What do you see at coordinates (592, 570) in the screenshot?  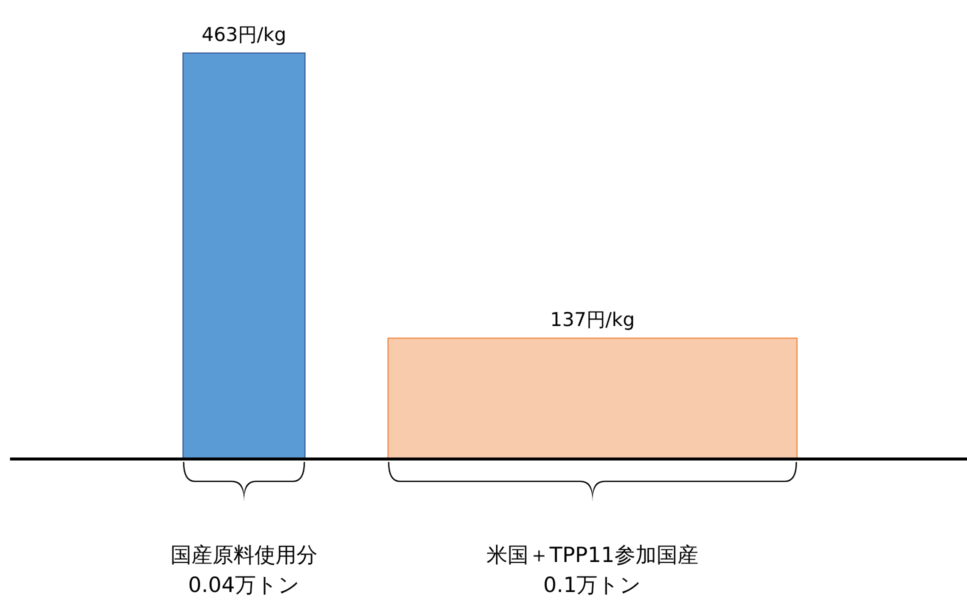 I see `x-tick-label: 米国＋TPP11参加国産 0.1万トン` at bounding box center [592, 570].